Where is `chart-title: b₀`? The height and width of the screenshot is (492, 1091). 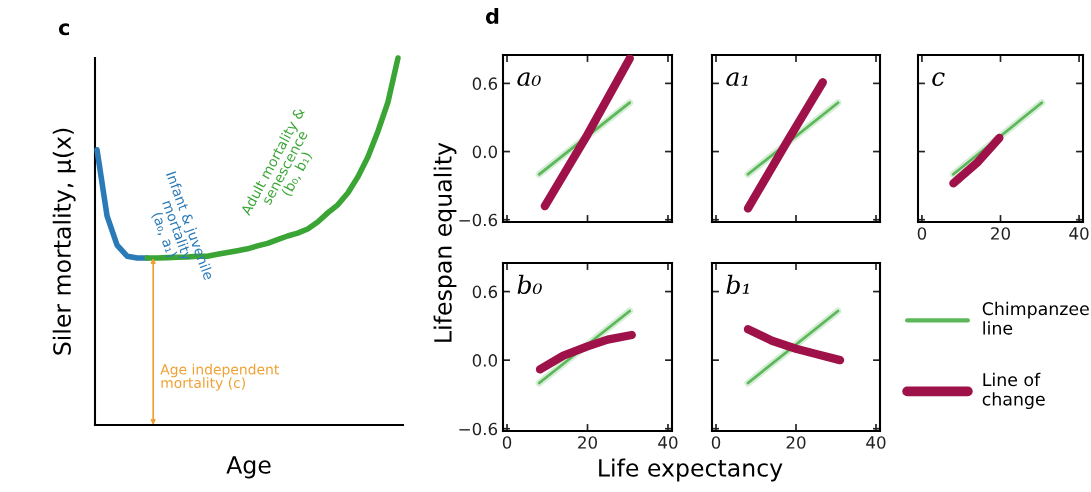
chart-title: b₀ is located at coordinates (529, 284).